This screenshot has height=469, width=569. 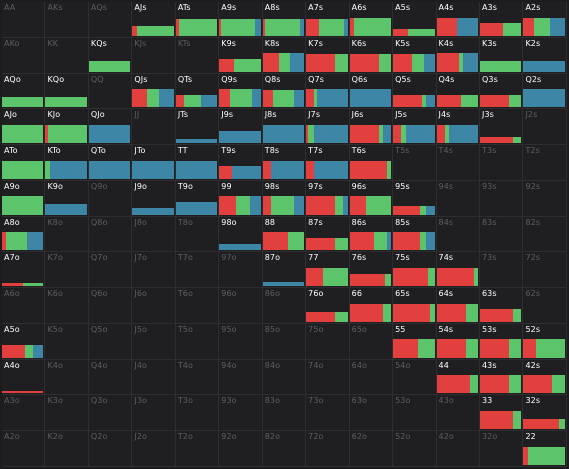 I want to click on hand-cell-k5o: K5o, so click(x=67, y=341).